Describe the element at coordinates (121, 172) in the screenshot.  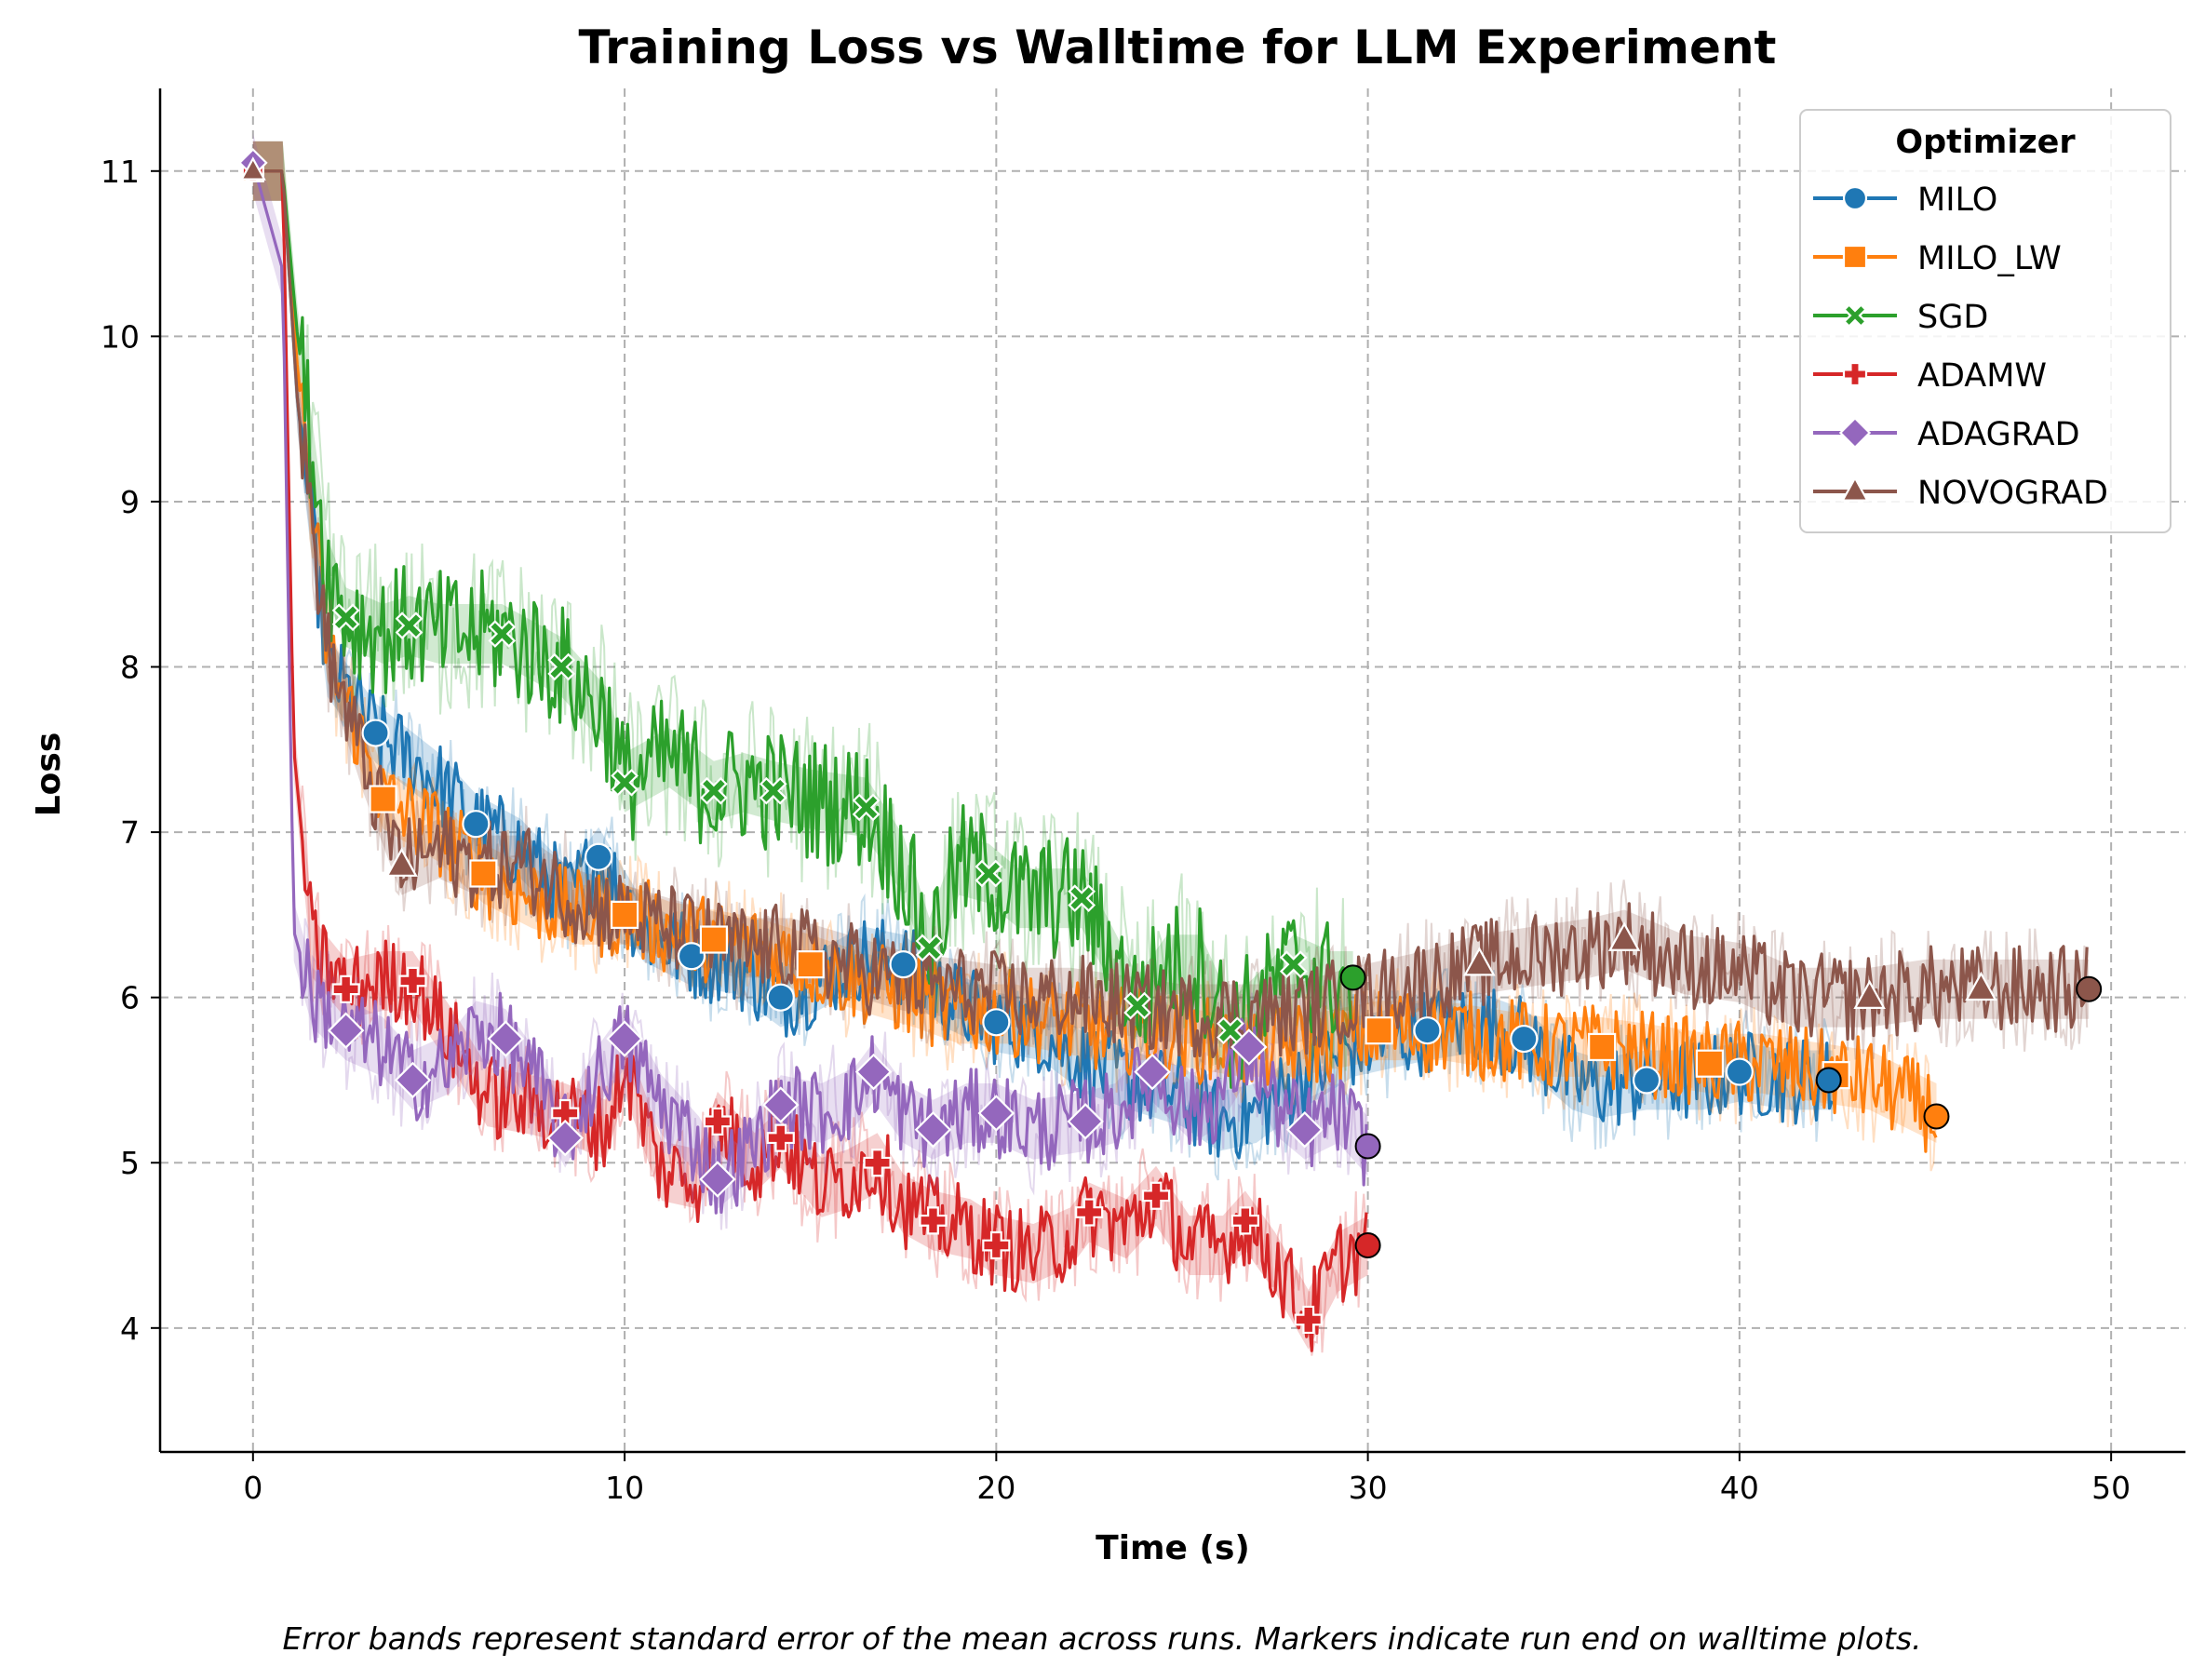
I see `y-tick-label: 11` at that location.